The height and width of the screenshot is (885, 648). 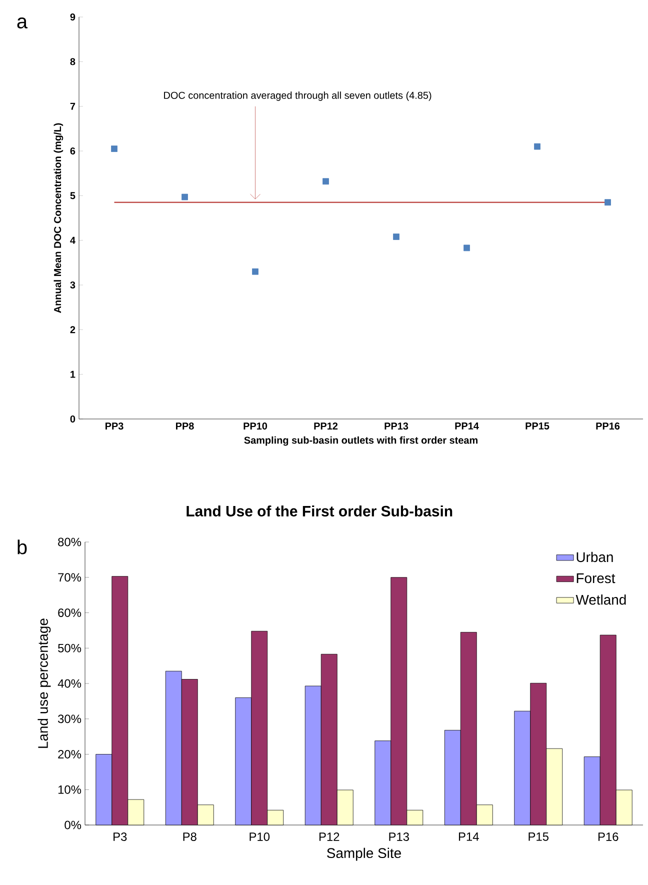 What do you see at coordinates (70, 542) in the screenshot?
I see `y-tick-label: 80%` at bounding box center [70, 542].